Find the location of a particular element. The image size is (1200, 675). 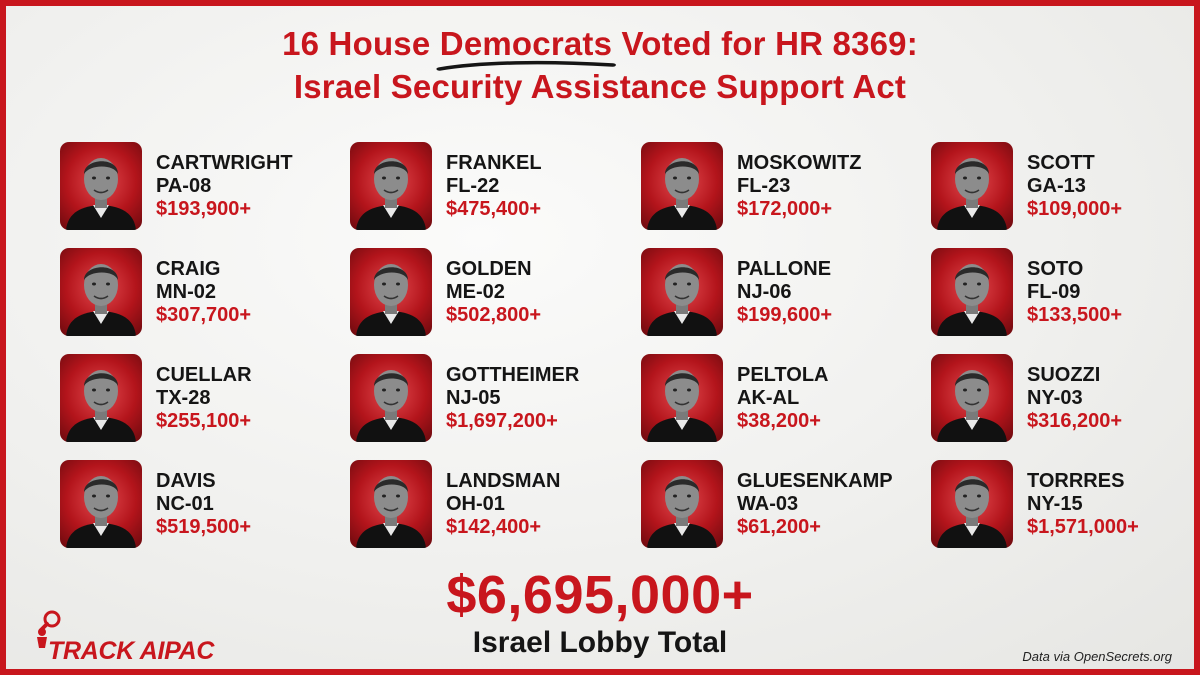

representative-district: FL-23 is located at coordinates (764, 186).